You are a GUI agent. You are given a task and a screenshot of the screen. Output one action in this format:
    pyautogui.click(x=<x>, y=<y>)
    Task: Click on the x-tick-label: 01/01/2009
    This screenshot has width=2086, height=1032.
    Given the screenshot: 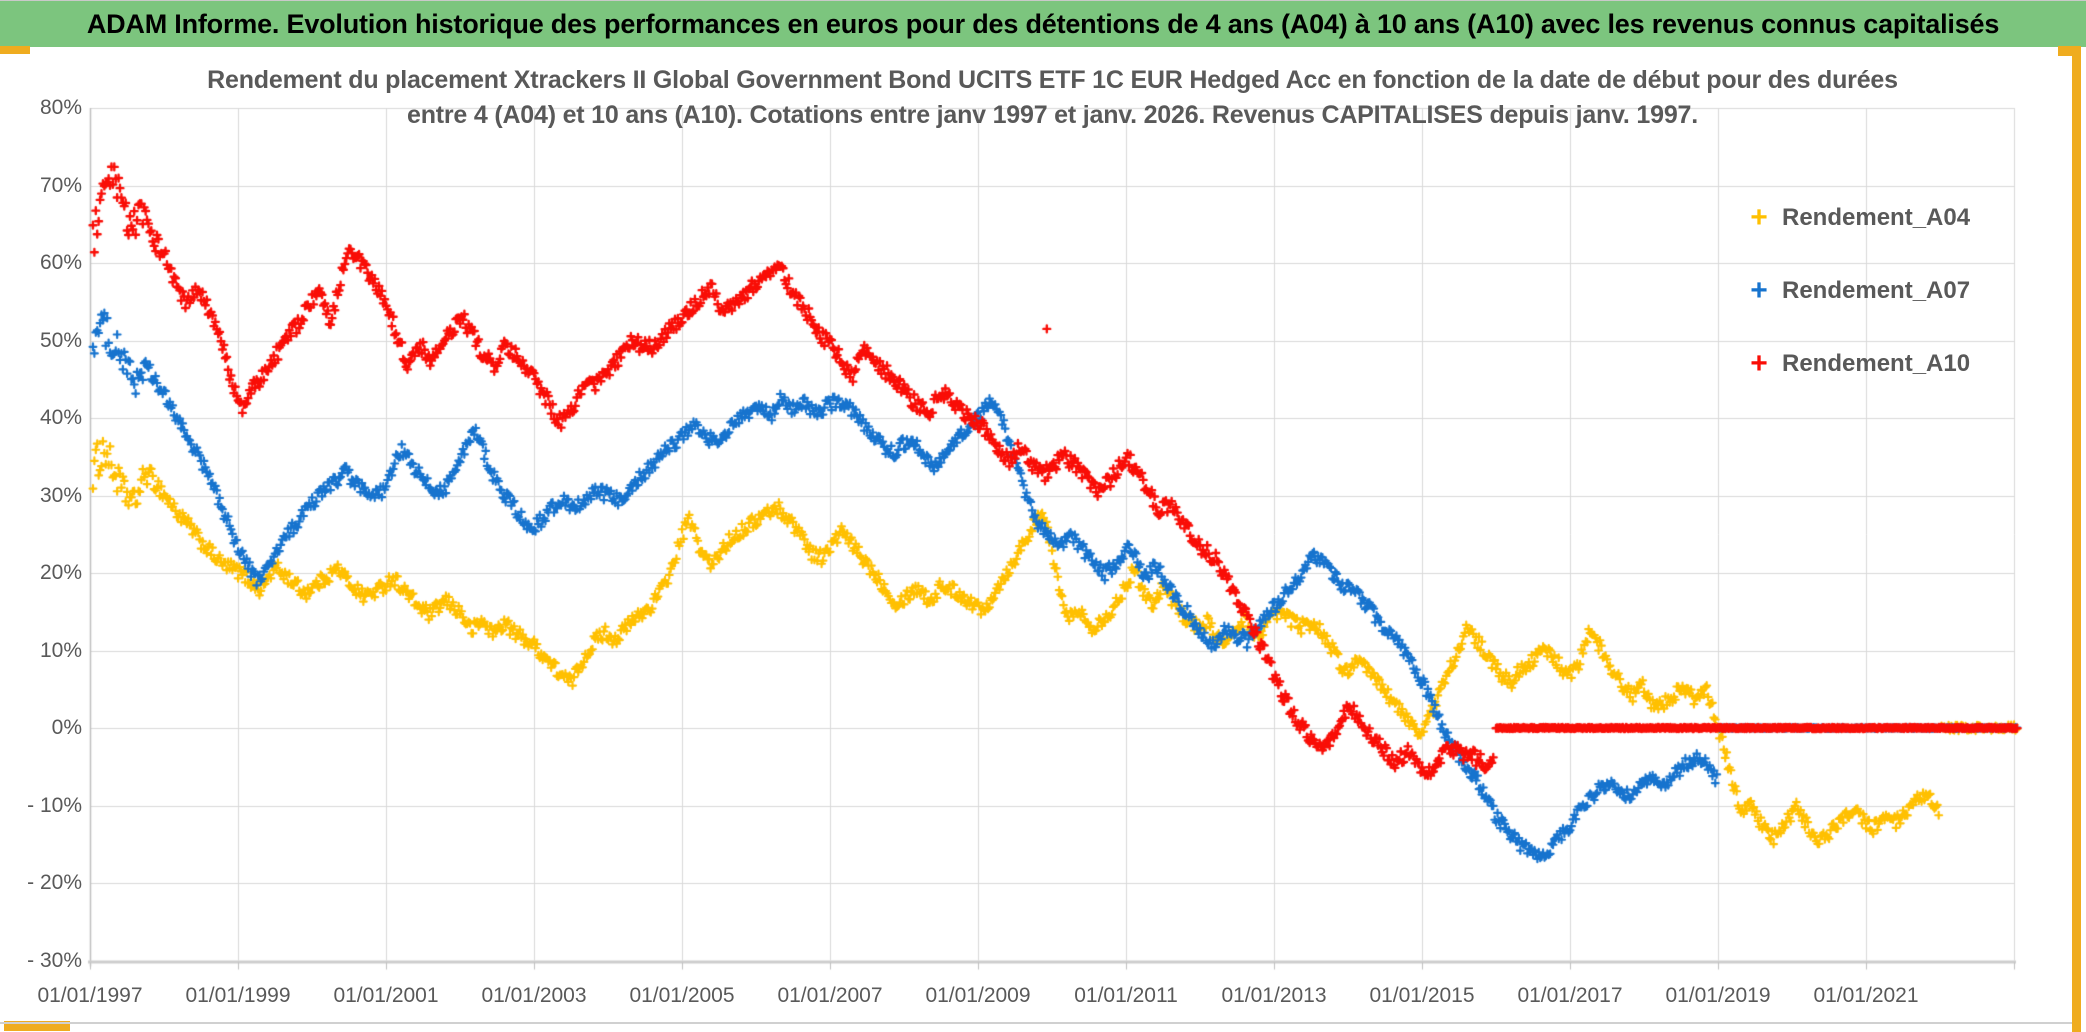 What is the action you would take?
    pyautogui.click(x=978, y=995)
    